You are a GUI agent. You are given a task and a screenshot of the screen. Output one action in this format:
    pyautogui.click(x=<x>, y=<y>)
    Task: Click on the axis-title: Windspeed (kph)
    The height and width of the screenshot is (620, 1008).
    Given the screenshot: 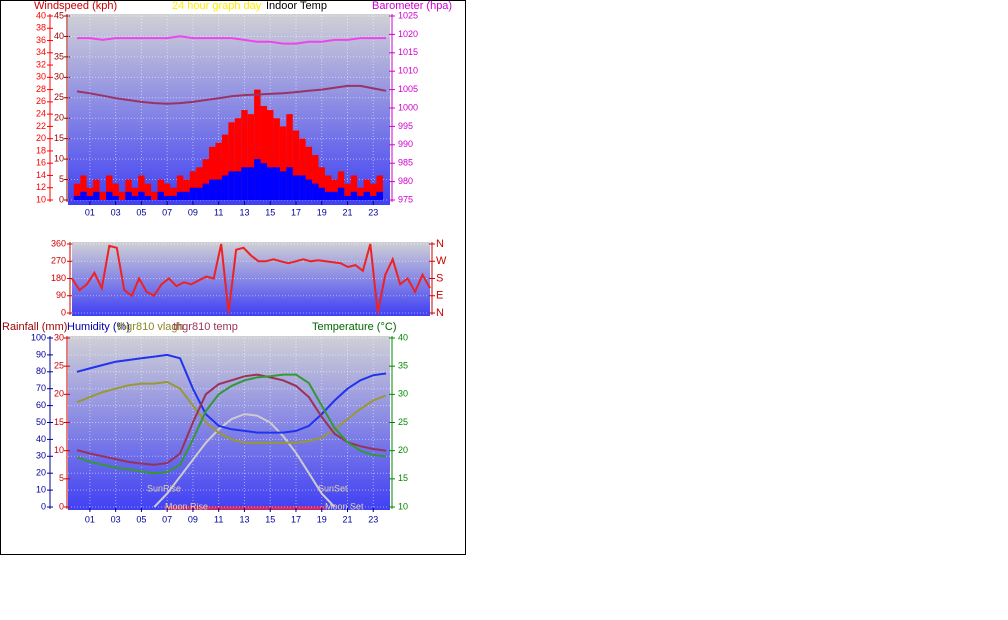 What is the action you would take?
    pyautogui.click(x=75, y=6)
    